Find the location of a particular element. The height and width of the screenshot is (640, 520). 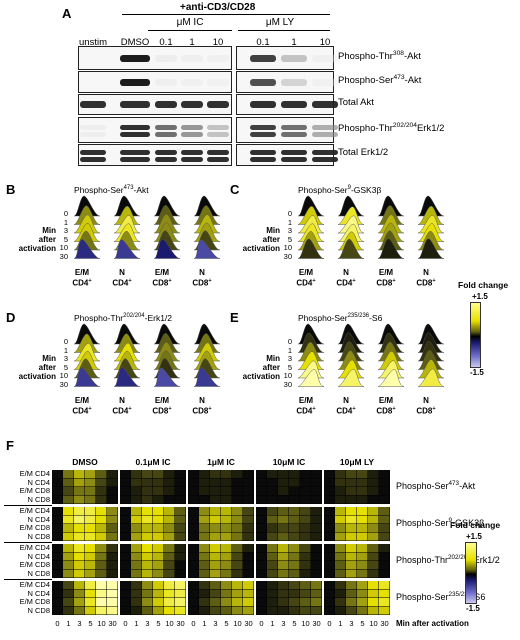

panel-letter-D: D is located at coordinates (11, 317).